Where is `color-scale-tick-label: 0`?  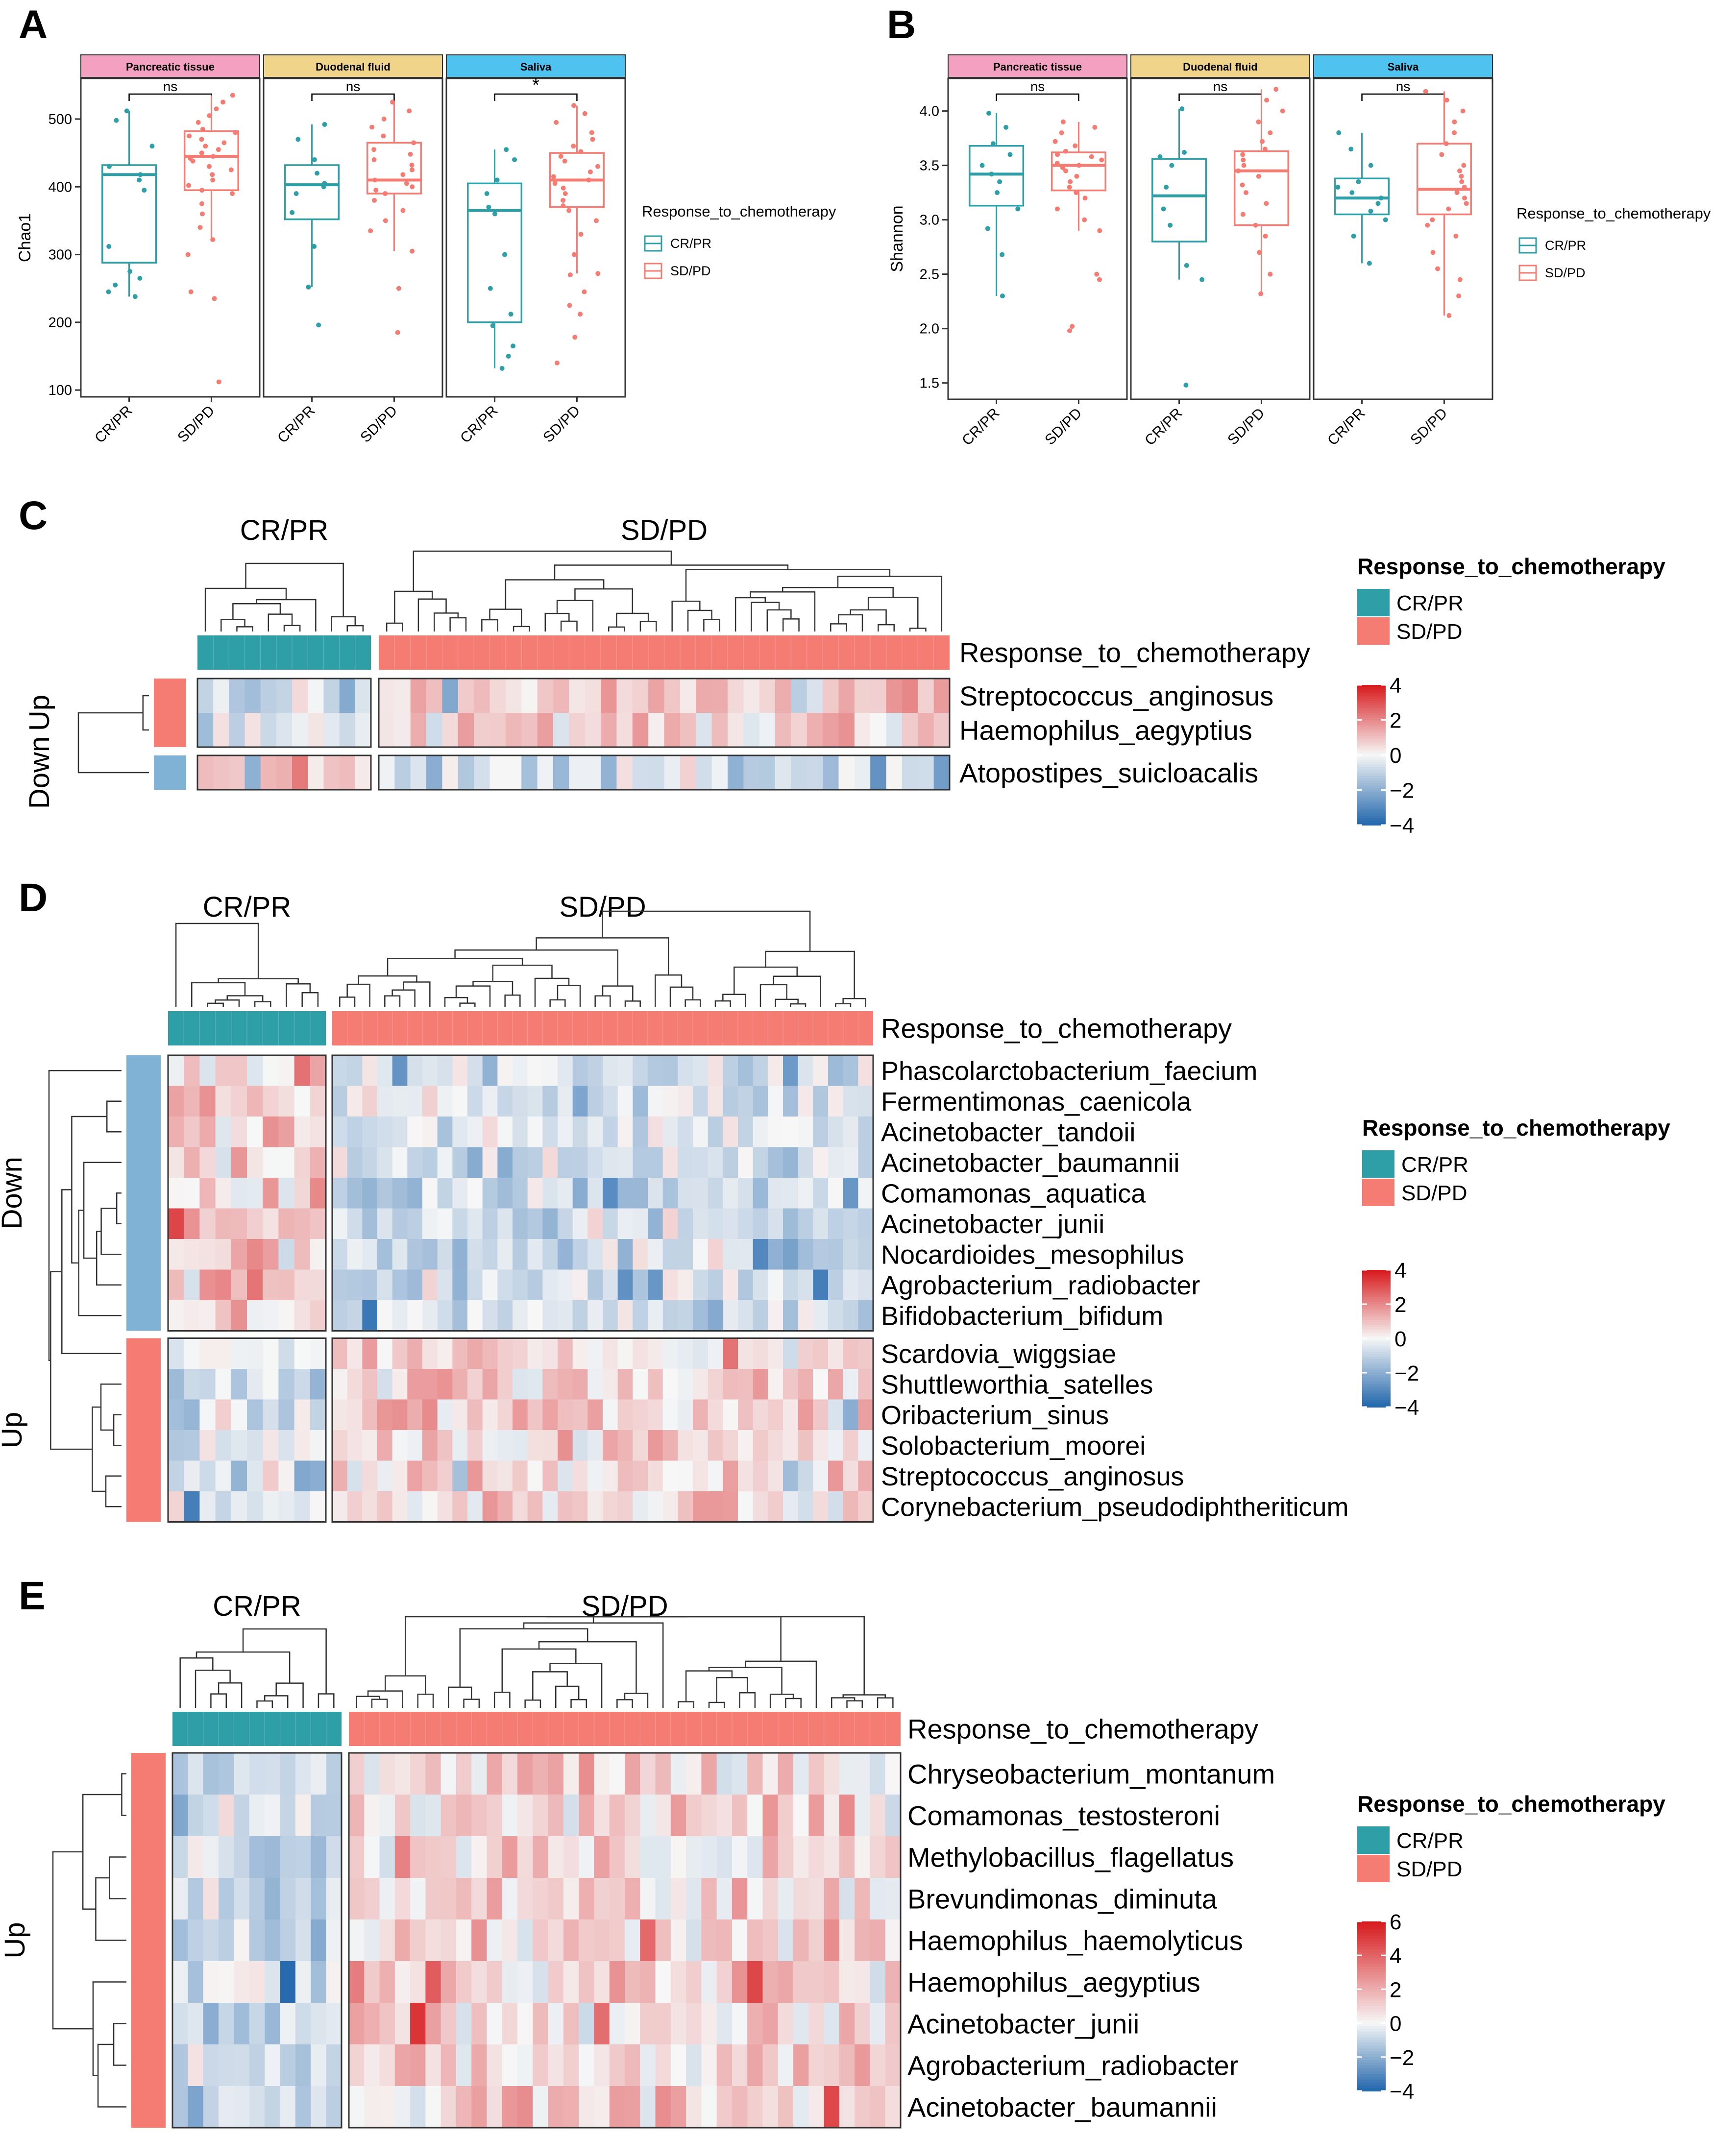
color-scale-tick-label: 0 is located at coordinates (1396, 2024).